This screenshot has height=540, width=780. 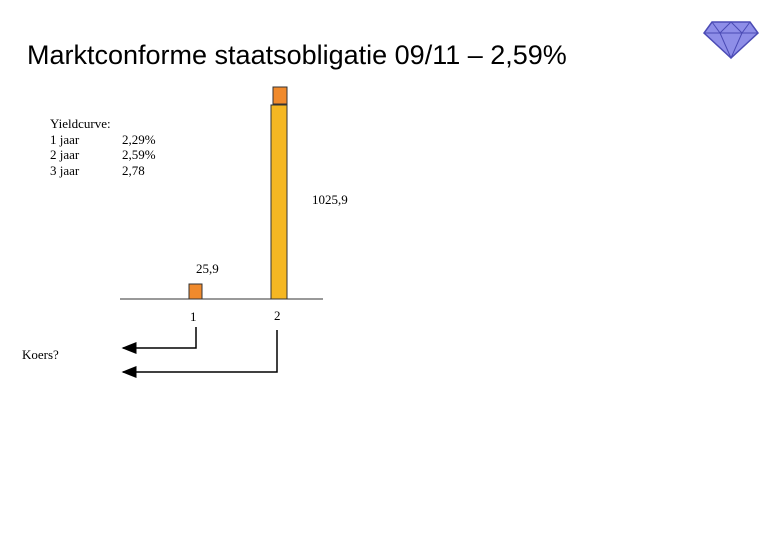 I want to click on yieldcurve-rate: 2,29%, so click(x=139, y=139).